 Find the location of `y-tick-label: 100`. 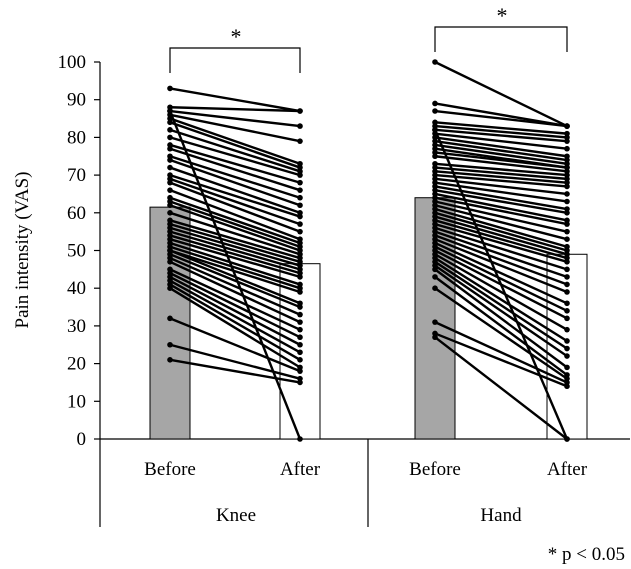

y-tick-label: 100 is located at coordinates (72, 62).